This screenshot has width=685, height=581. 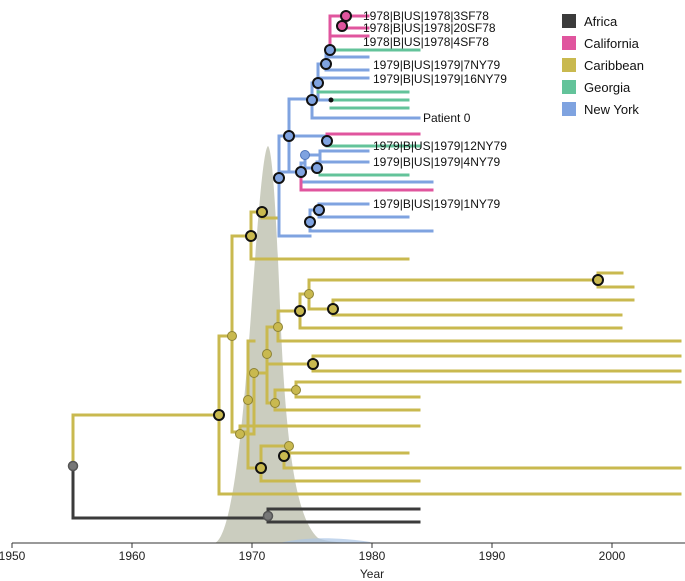 What do you see at coordinates (569, 21) in the screenshot?
I see `legend-swatch-africa` at bounding box center [569, 21].